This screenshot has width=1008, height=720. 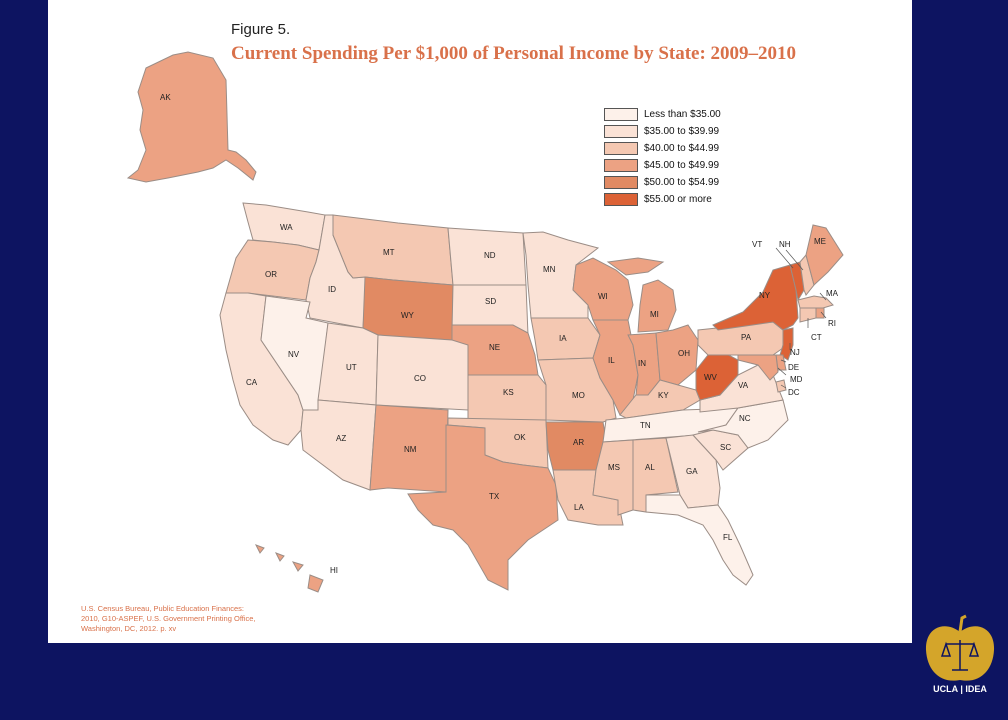 What do you see at coordinates (782, 371) in the screenshot?
I see `leader-line-md` at bounding box center [782, 371].